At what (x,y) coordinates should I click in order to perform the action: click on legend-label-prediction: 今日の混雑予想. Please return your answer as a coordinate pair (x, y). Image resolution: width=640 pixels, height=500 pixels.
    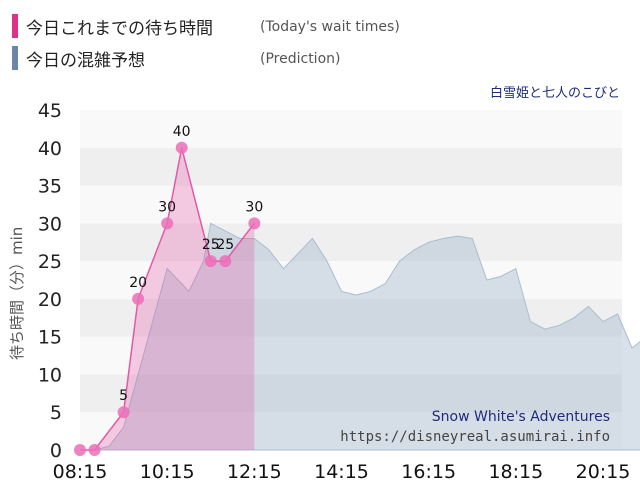
    Looking at the image, I should click on (85, 61).